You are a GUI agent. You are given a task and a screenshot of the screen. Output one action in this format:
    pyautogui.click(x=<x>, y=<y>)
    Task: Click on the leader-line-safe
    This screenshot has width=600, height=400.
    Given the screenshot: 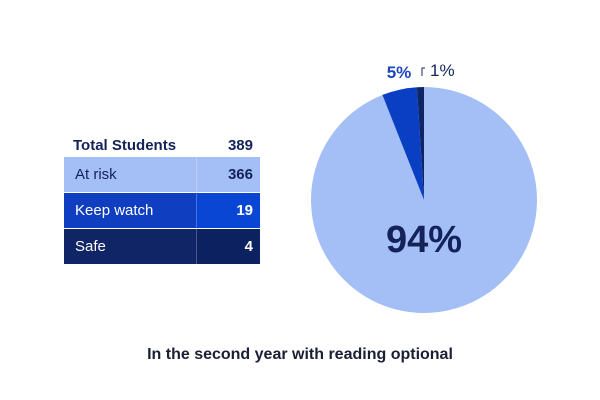 What is the action you would take?
    pyautogui.click(x=423, y=71)
    